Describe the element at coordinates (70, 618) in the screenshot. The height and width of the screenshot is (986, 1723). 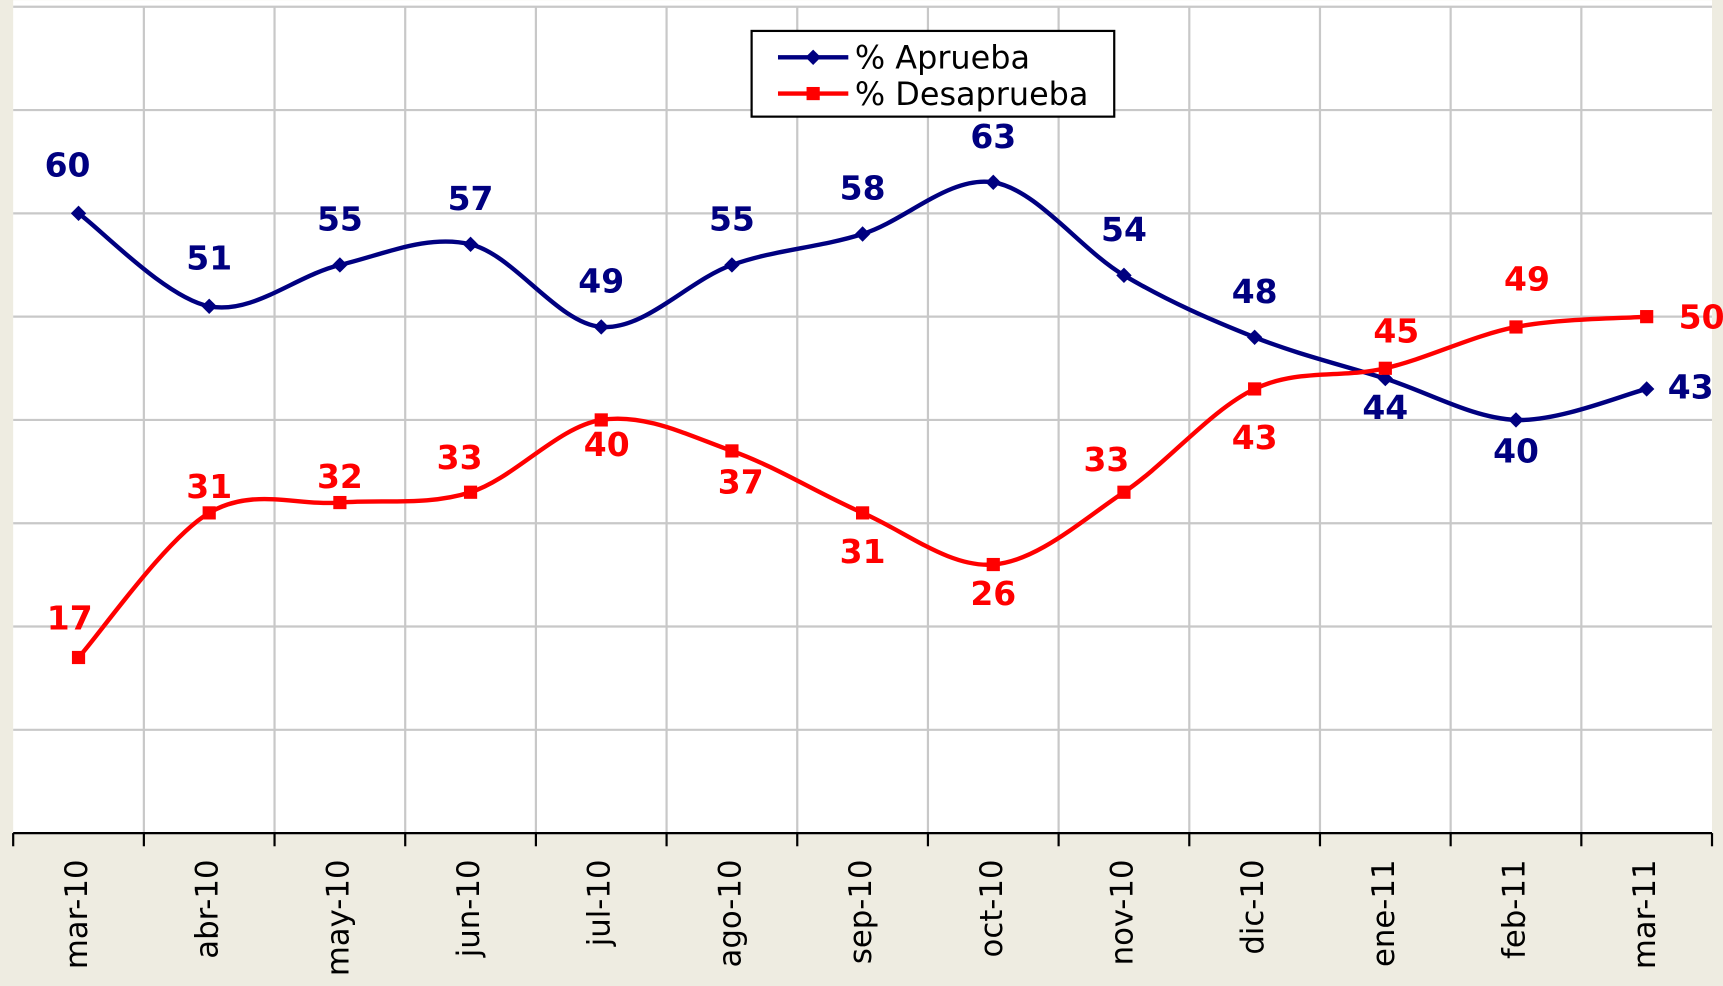
I see `data-label: 17` at that location.